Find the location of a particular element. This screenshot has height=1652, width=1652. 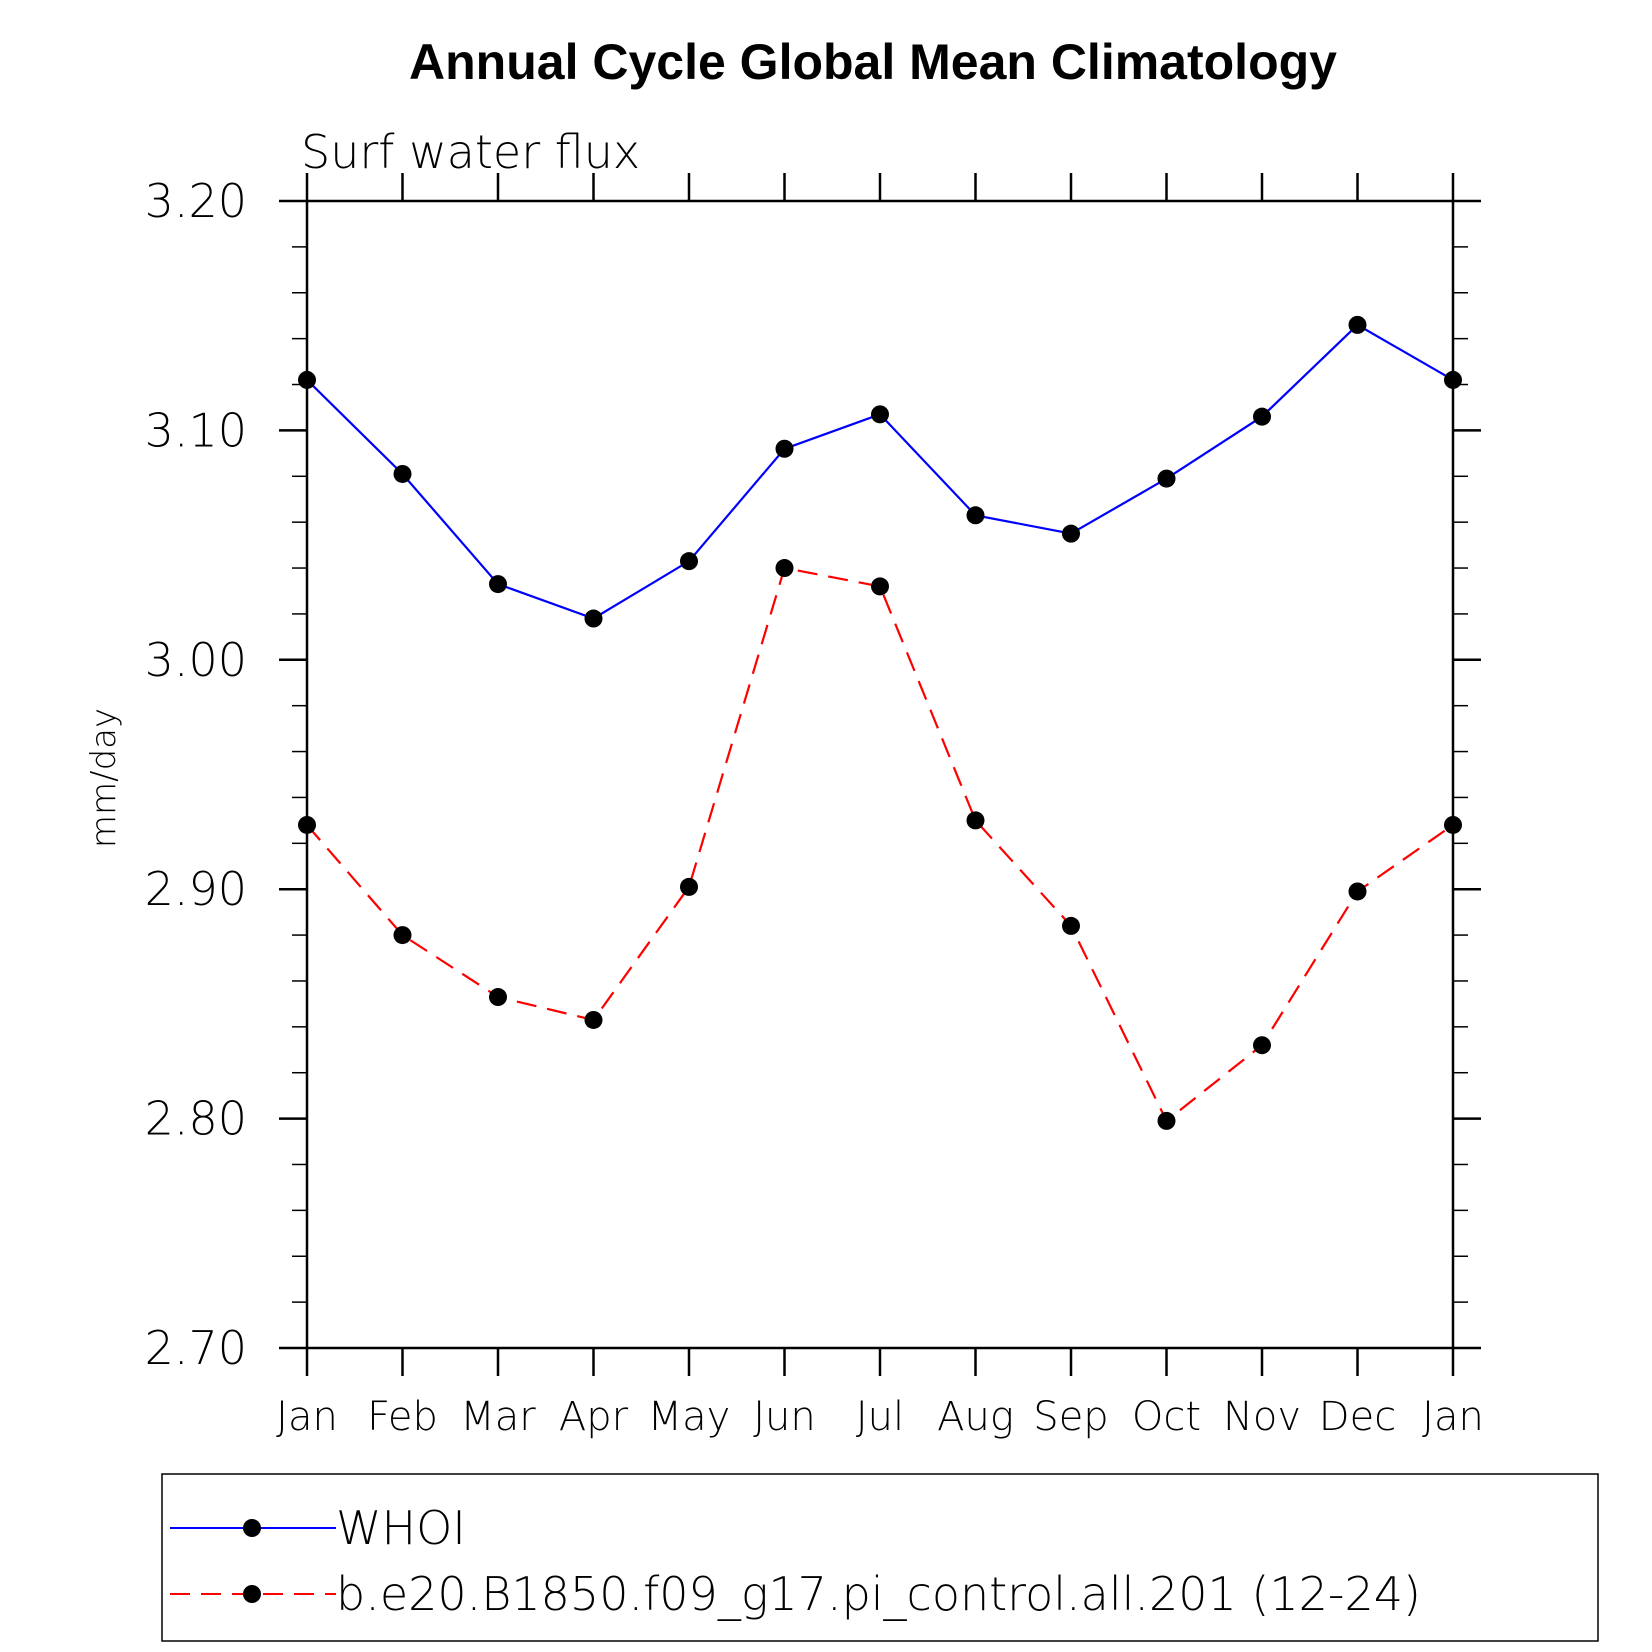

y-tick-label: 3.00 is located at coordinates (196, 660).